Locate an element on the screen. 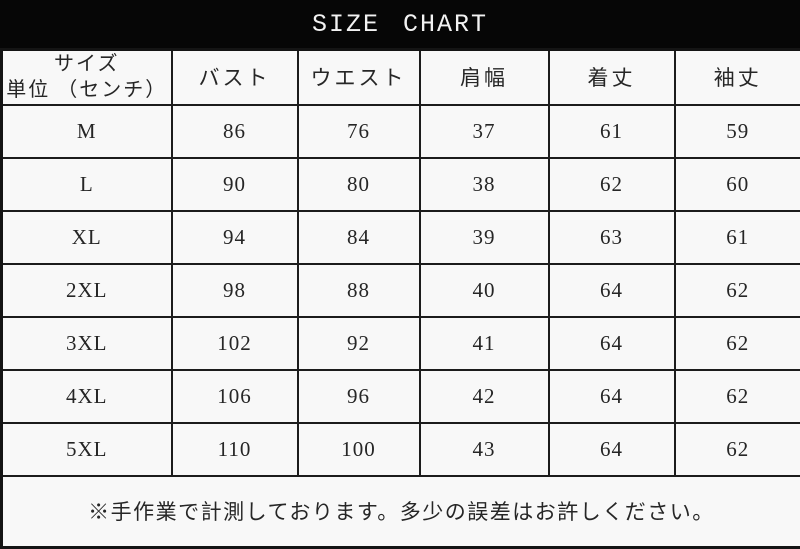 This screenshot has height=549, width=800. size-label-cell: M is located at coordinates (87, 131).